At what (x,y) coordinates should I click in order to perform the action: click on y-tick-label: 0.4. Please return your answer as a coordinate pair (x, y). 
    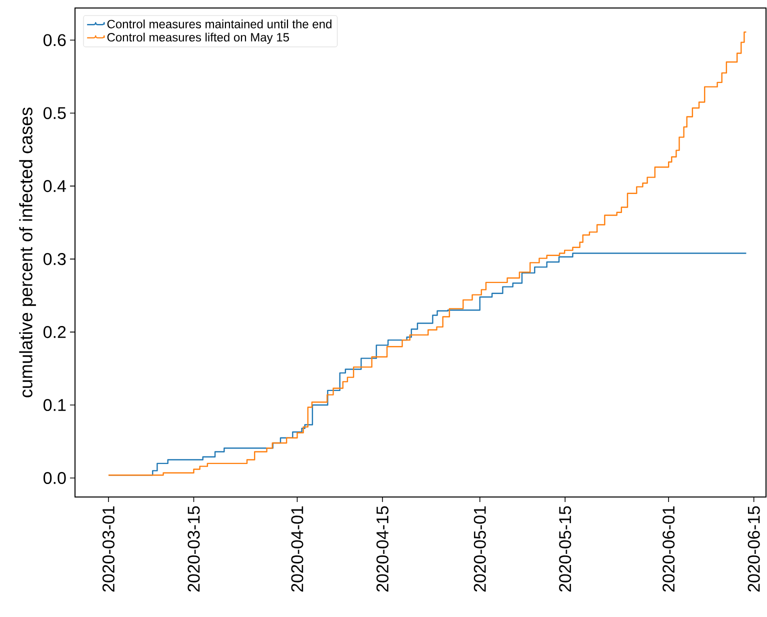
    Looking at the image, I should click on (55, 186).